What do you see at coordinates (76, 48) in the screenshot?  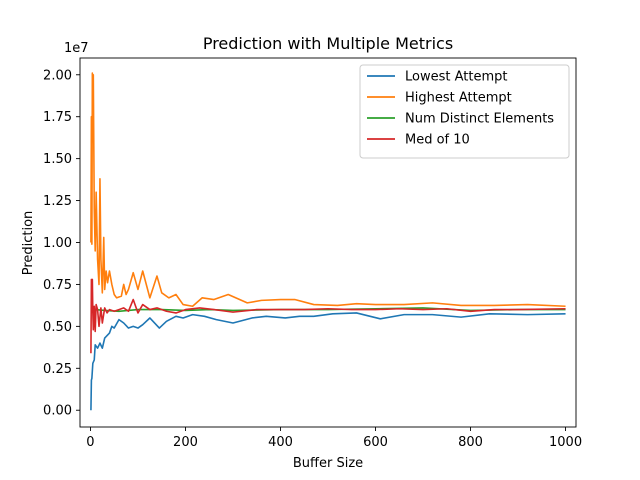 I see `y-offset-label: 1e7` at bounding box center [76, 48].